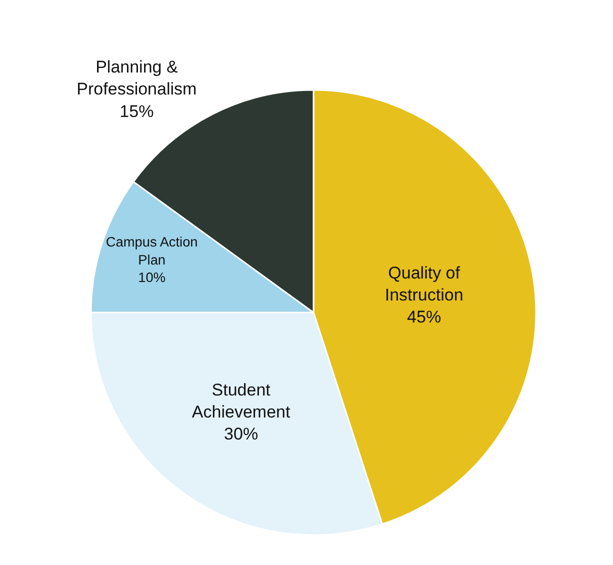  What do you see at coordinates (424, 317) in the screenshot?
I see `data-label: 45%` at bounding box center [424, 317].